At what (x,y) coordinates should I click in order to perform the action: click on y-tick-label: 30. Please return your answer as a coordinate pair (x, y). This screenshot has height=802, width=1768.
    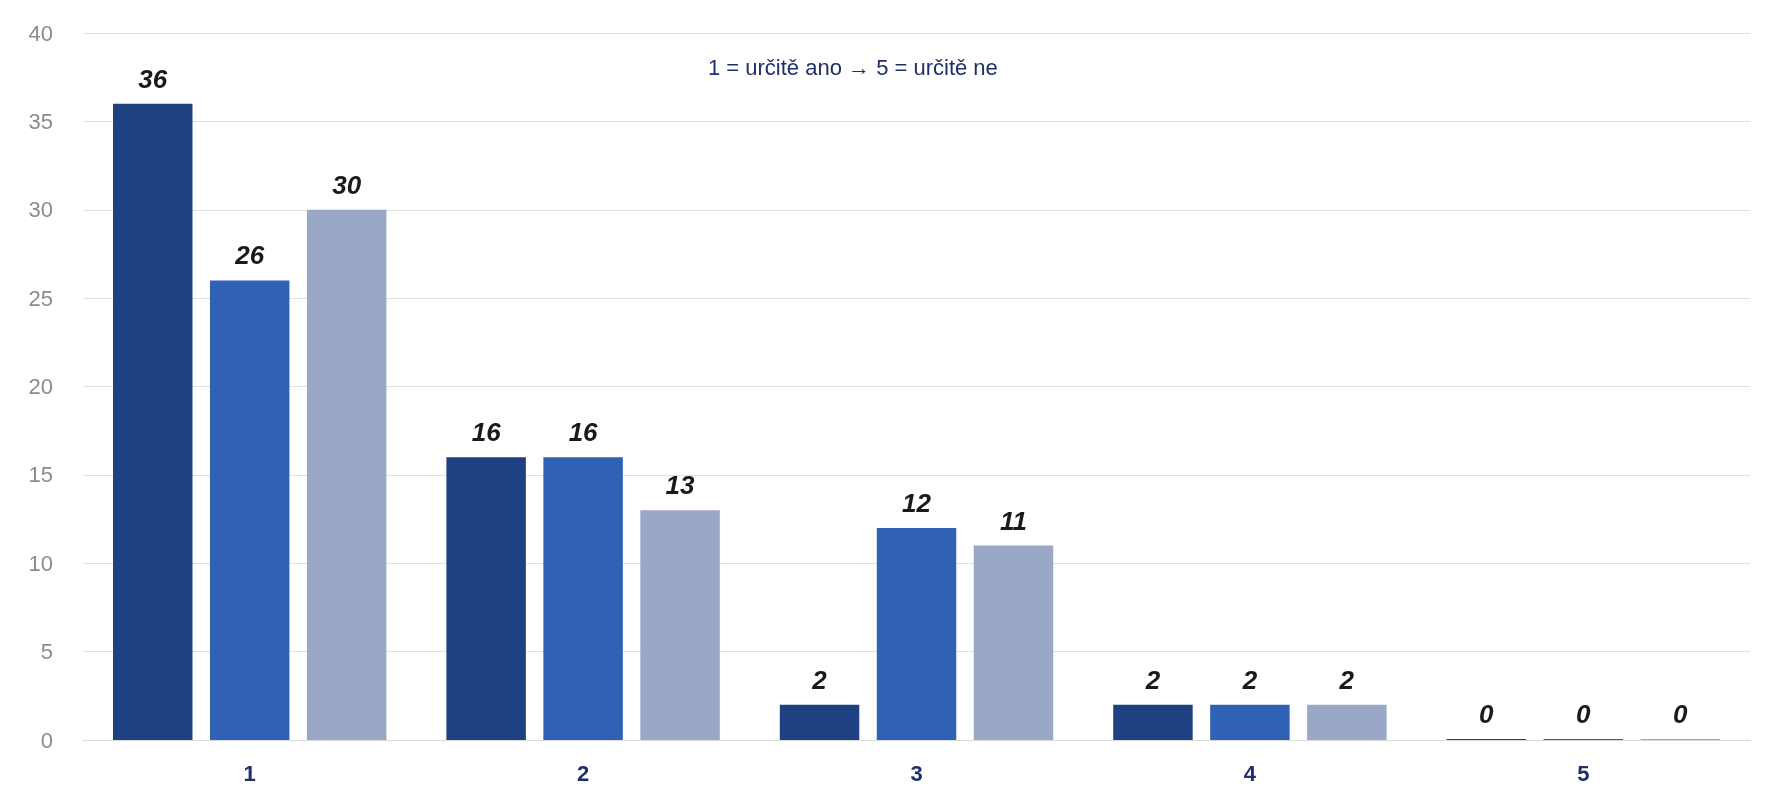
    Looking at the image, I should click on (40, 210).